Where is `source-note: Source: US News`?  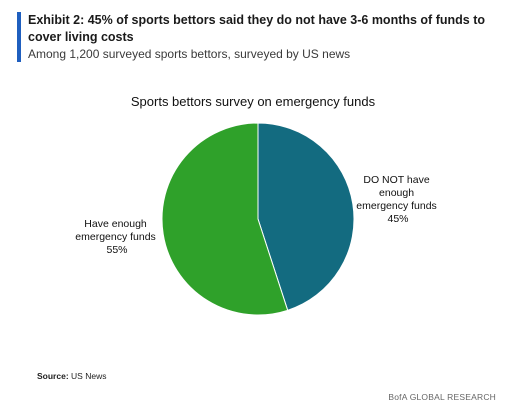
source-note: Source: US News is located at coordinates (71, 376).